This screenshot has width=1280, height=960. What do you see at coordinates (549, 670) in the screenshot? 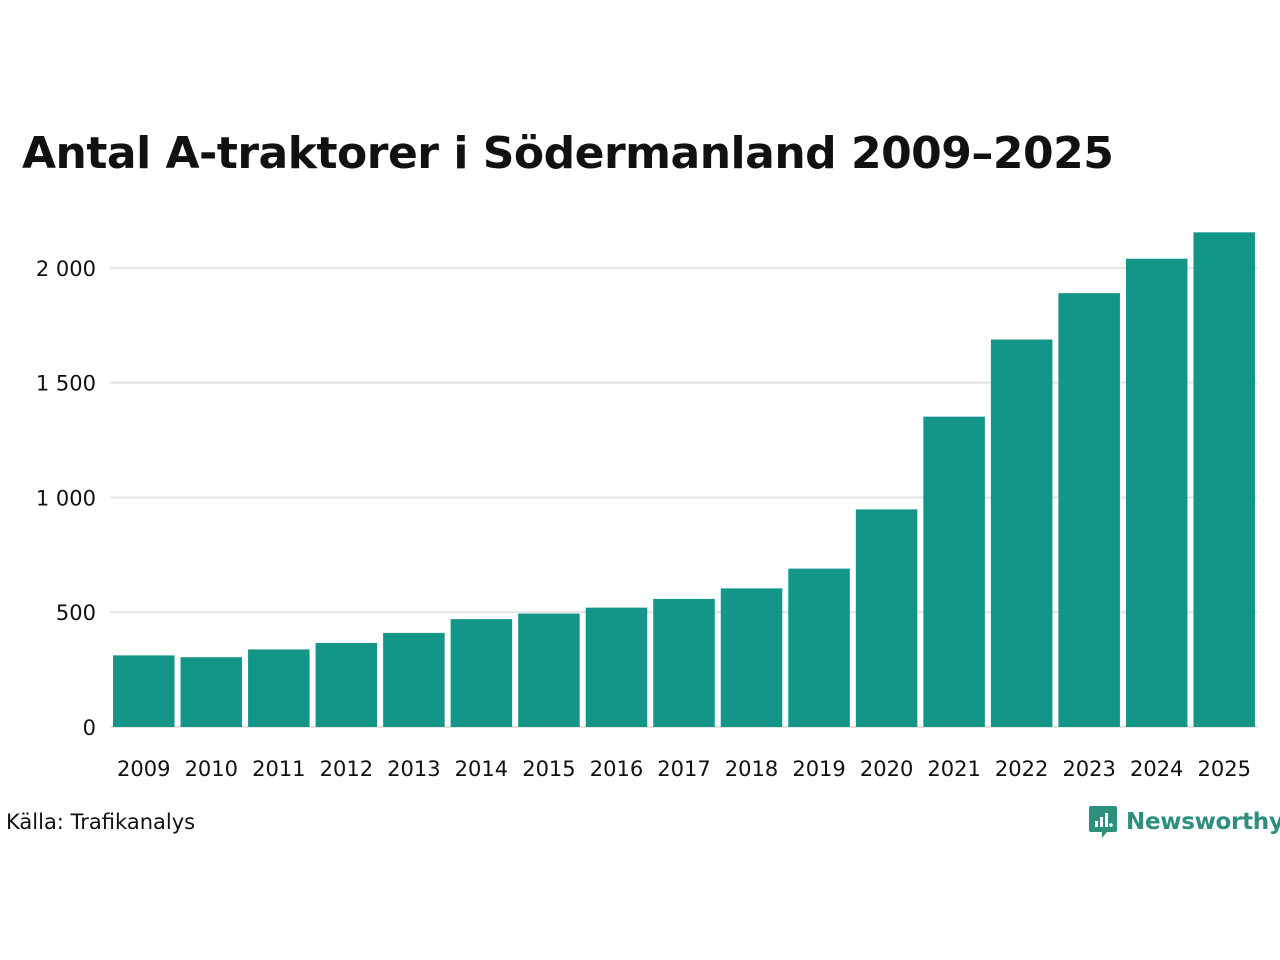
I see `bar-2015` at bounding box center [549, 670].